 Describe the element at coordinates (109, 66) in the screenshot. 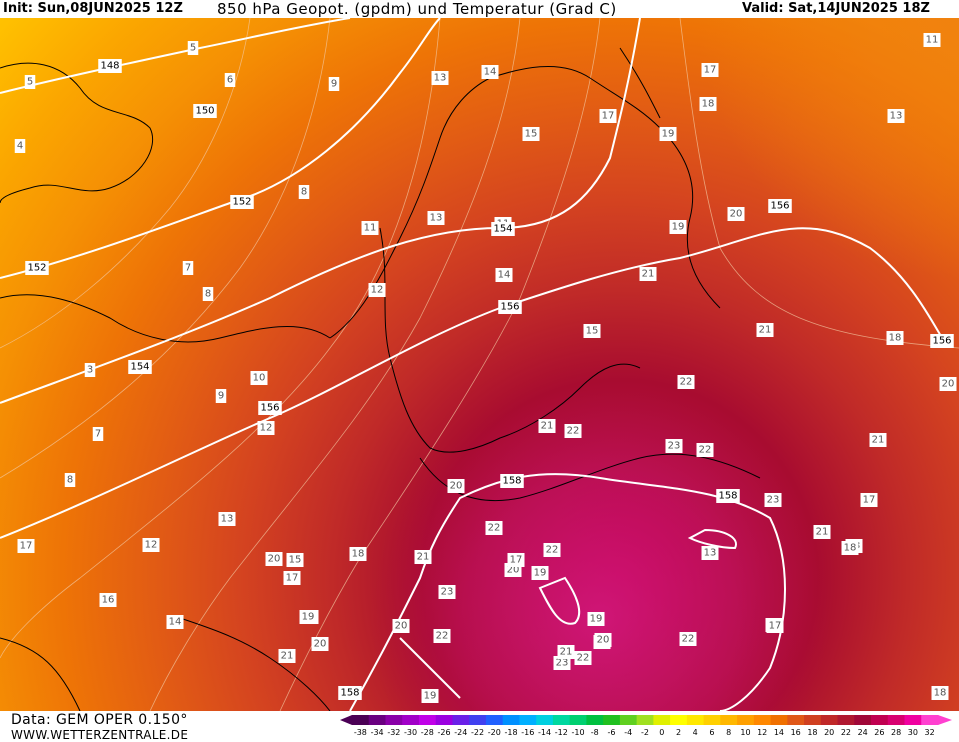

I see `svg-text: 148` at that location.